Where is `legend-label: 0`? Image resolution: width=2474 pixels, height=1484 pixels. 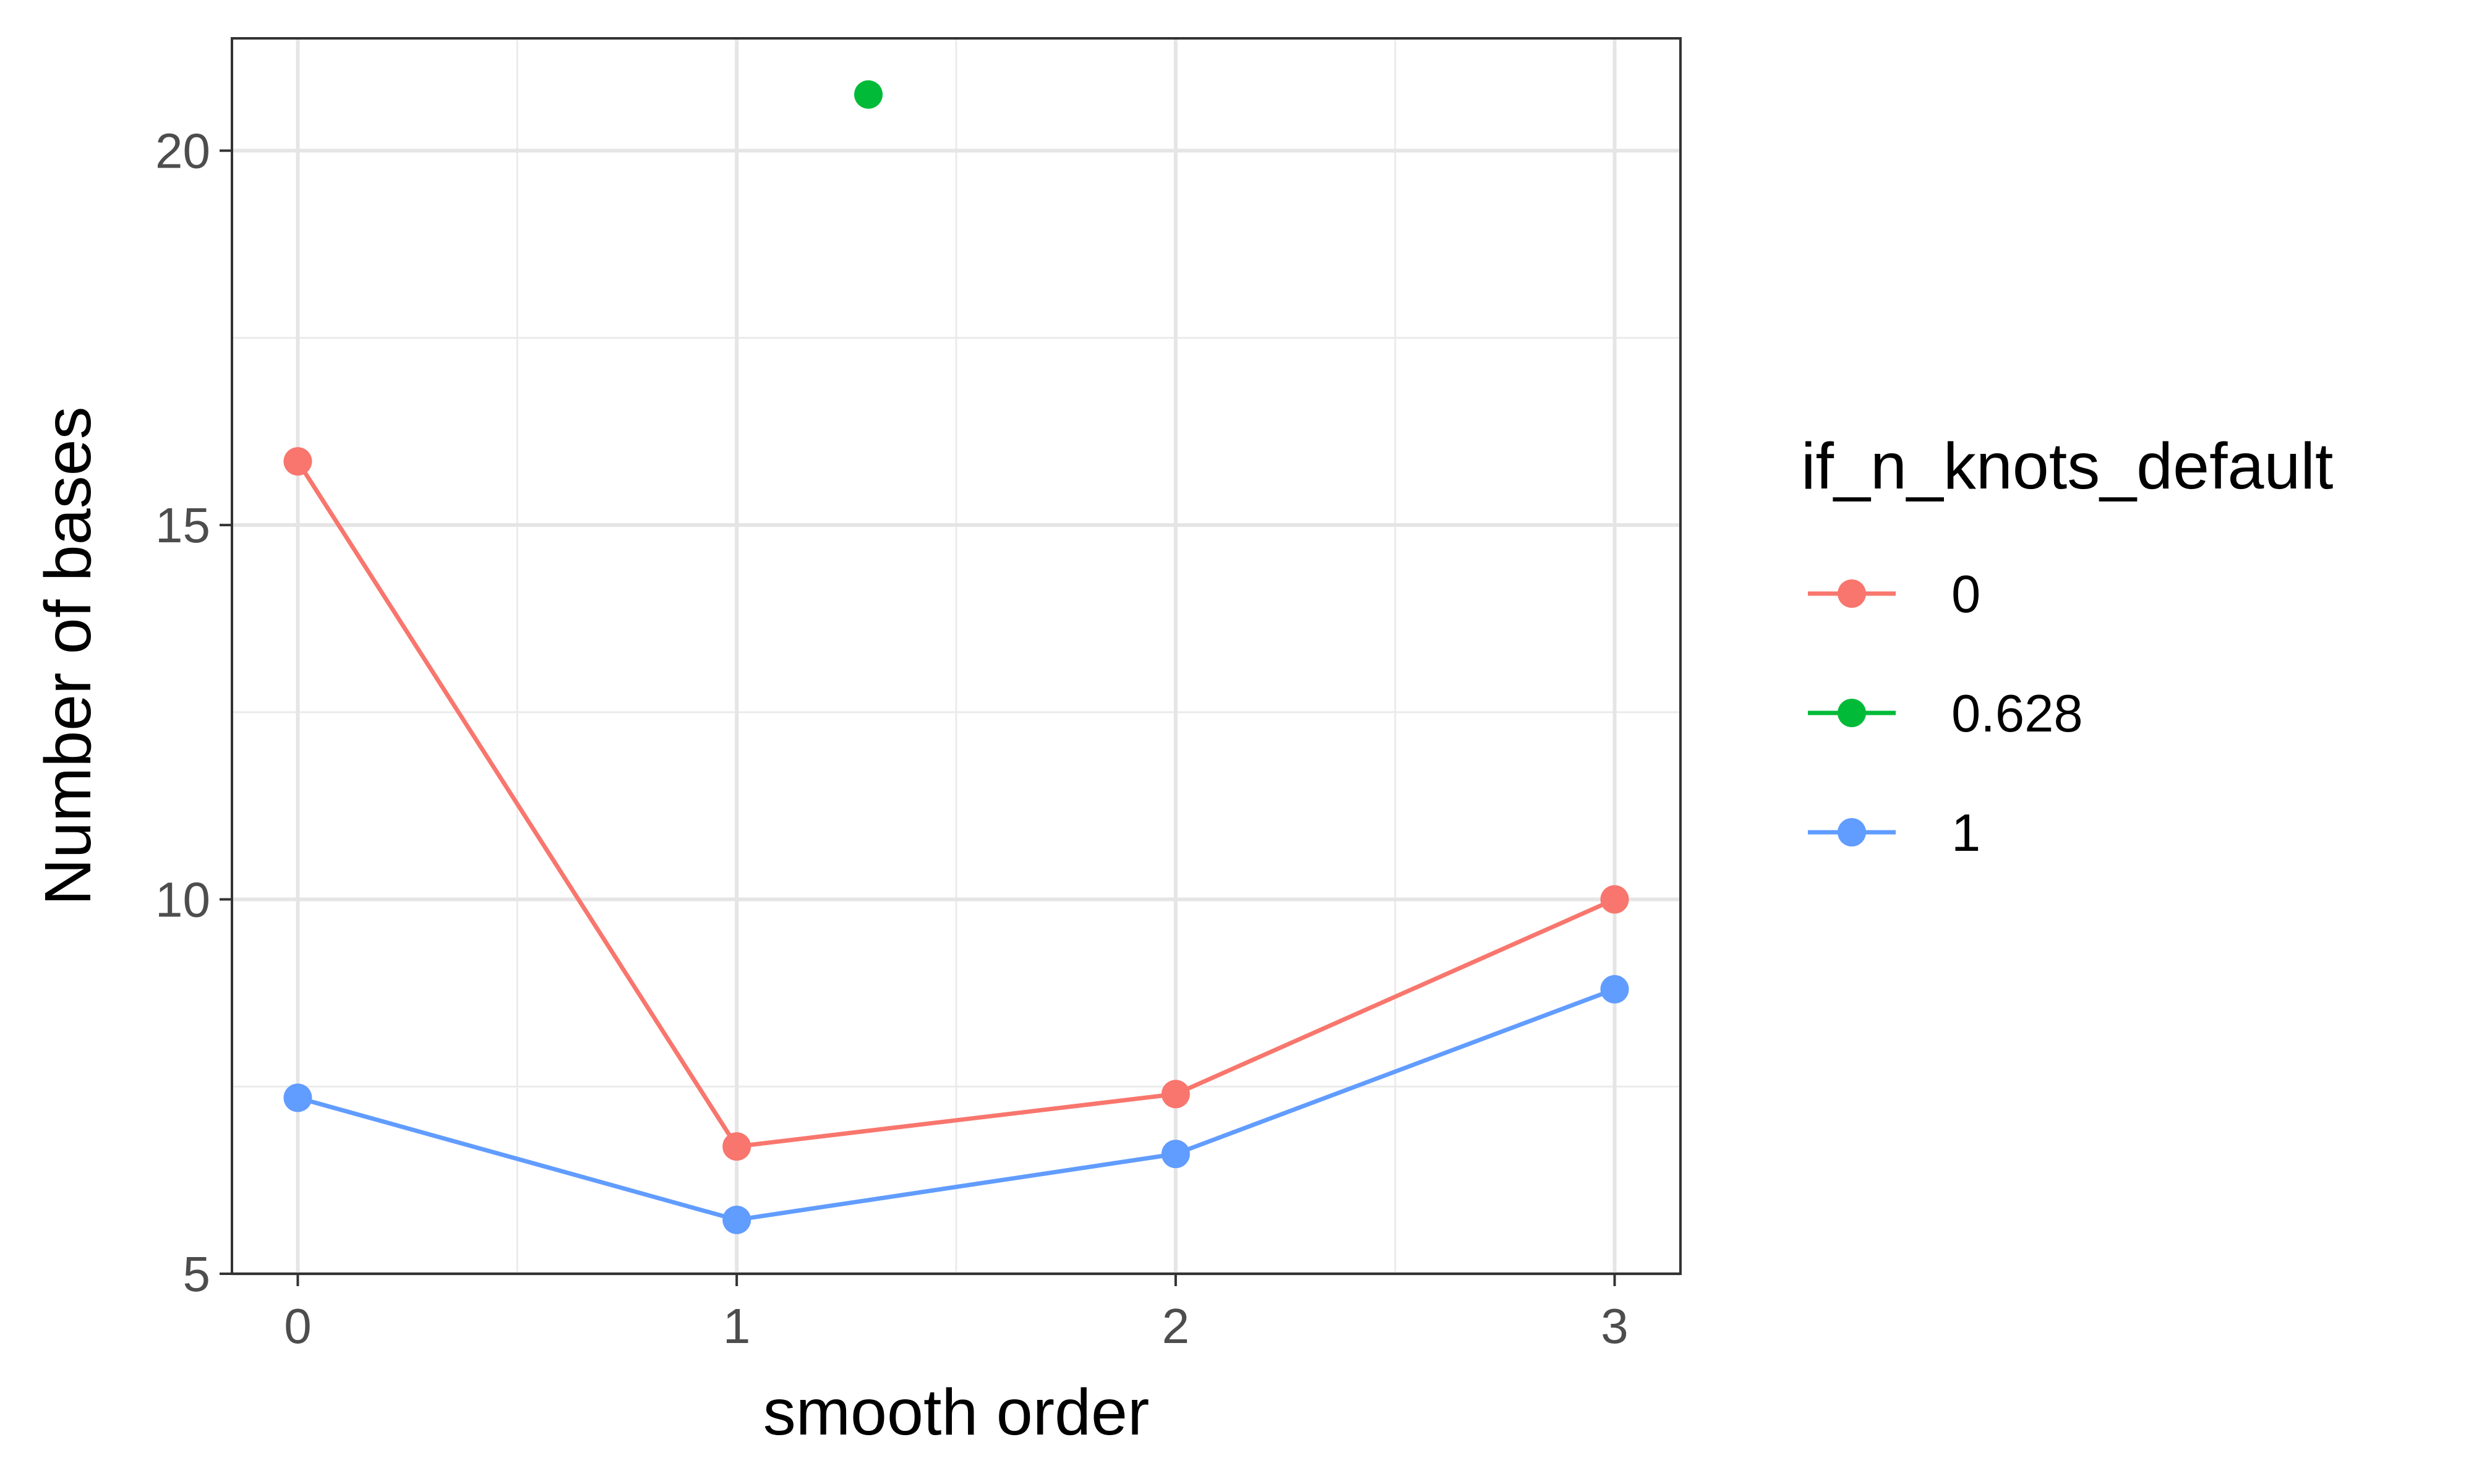 legend-label: 0 is located at coordinates (1965, 594).